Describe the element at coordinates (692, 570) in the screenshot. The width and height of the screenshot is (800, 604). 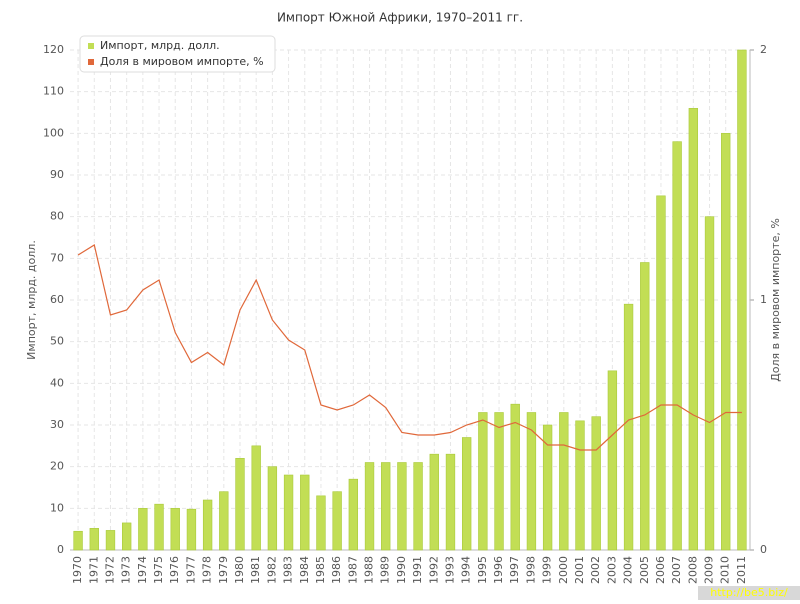
I see `x-tick-label: 2008` at that location.